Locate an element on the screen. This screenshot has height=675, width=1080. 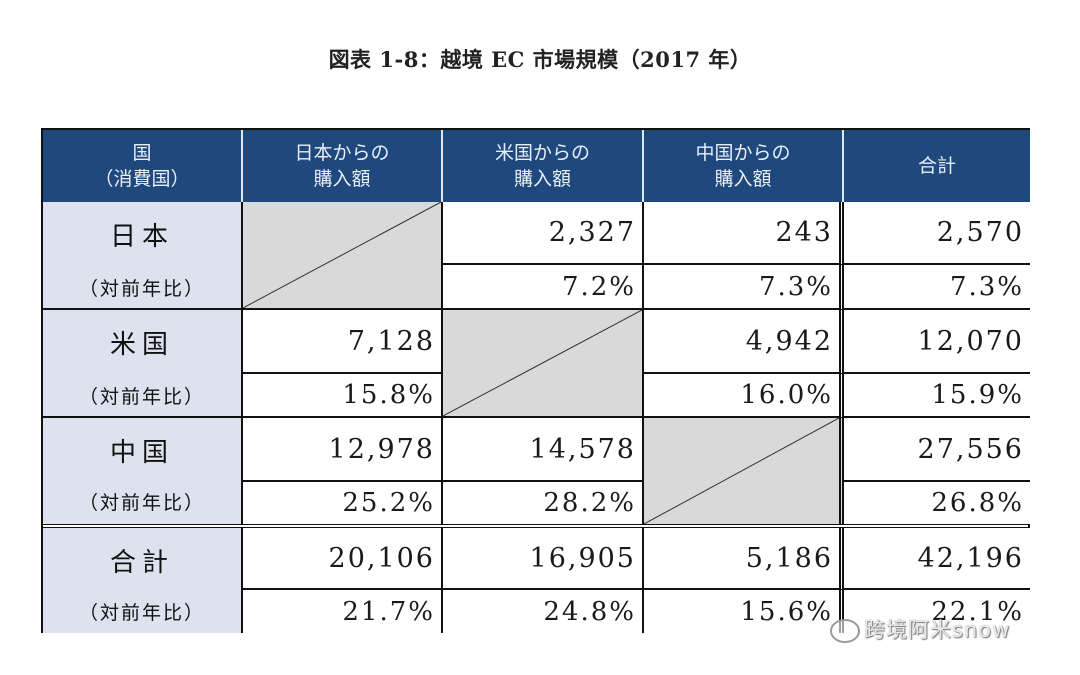
row-label-china: 中国 （対前年比） is located at coordinates (143, 471).